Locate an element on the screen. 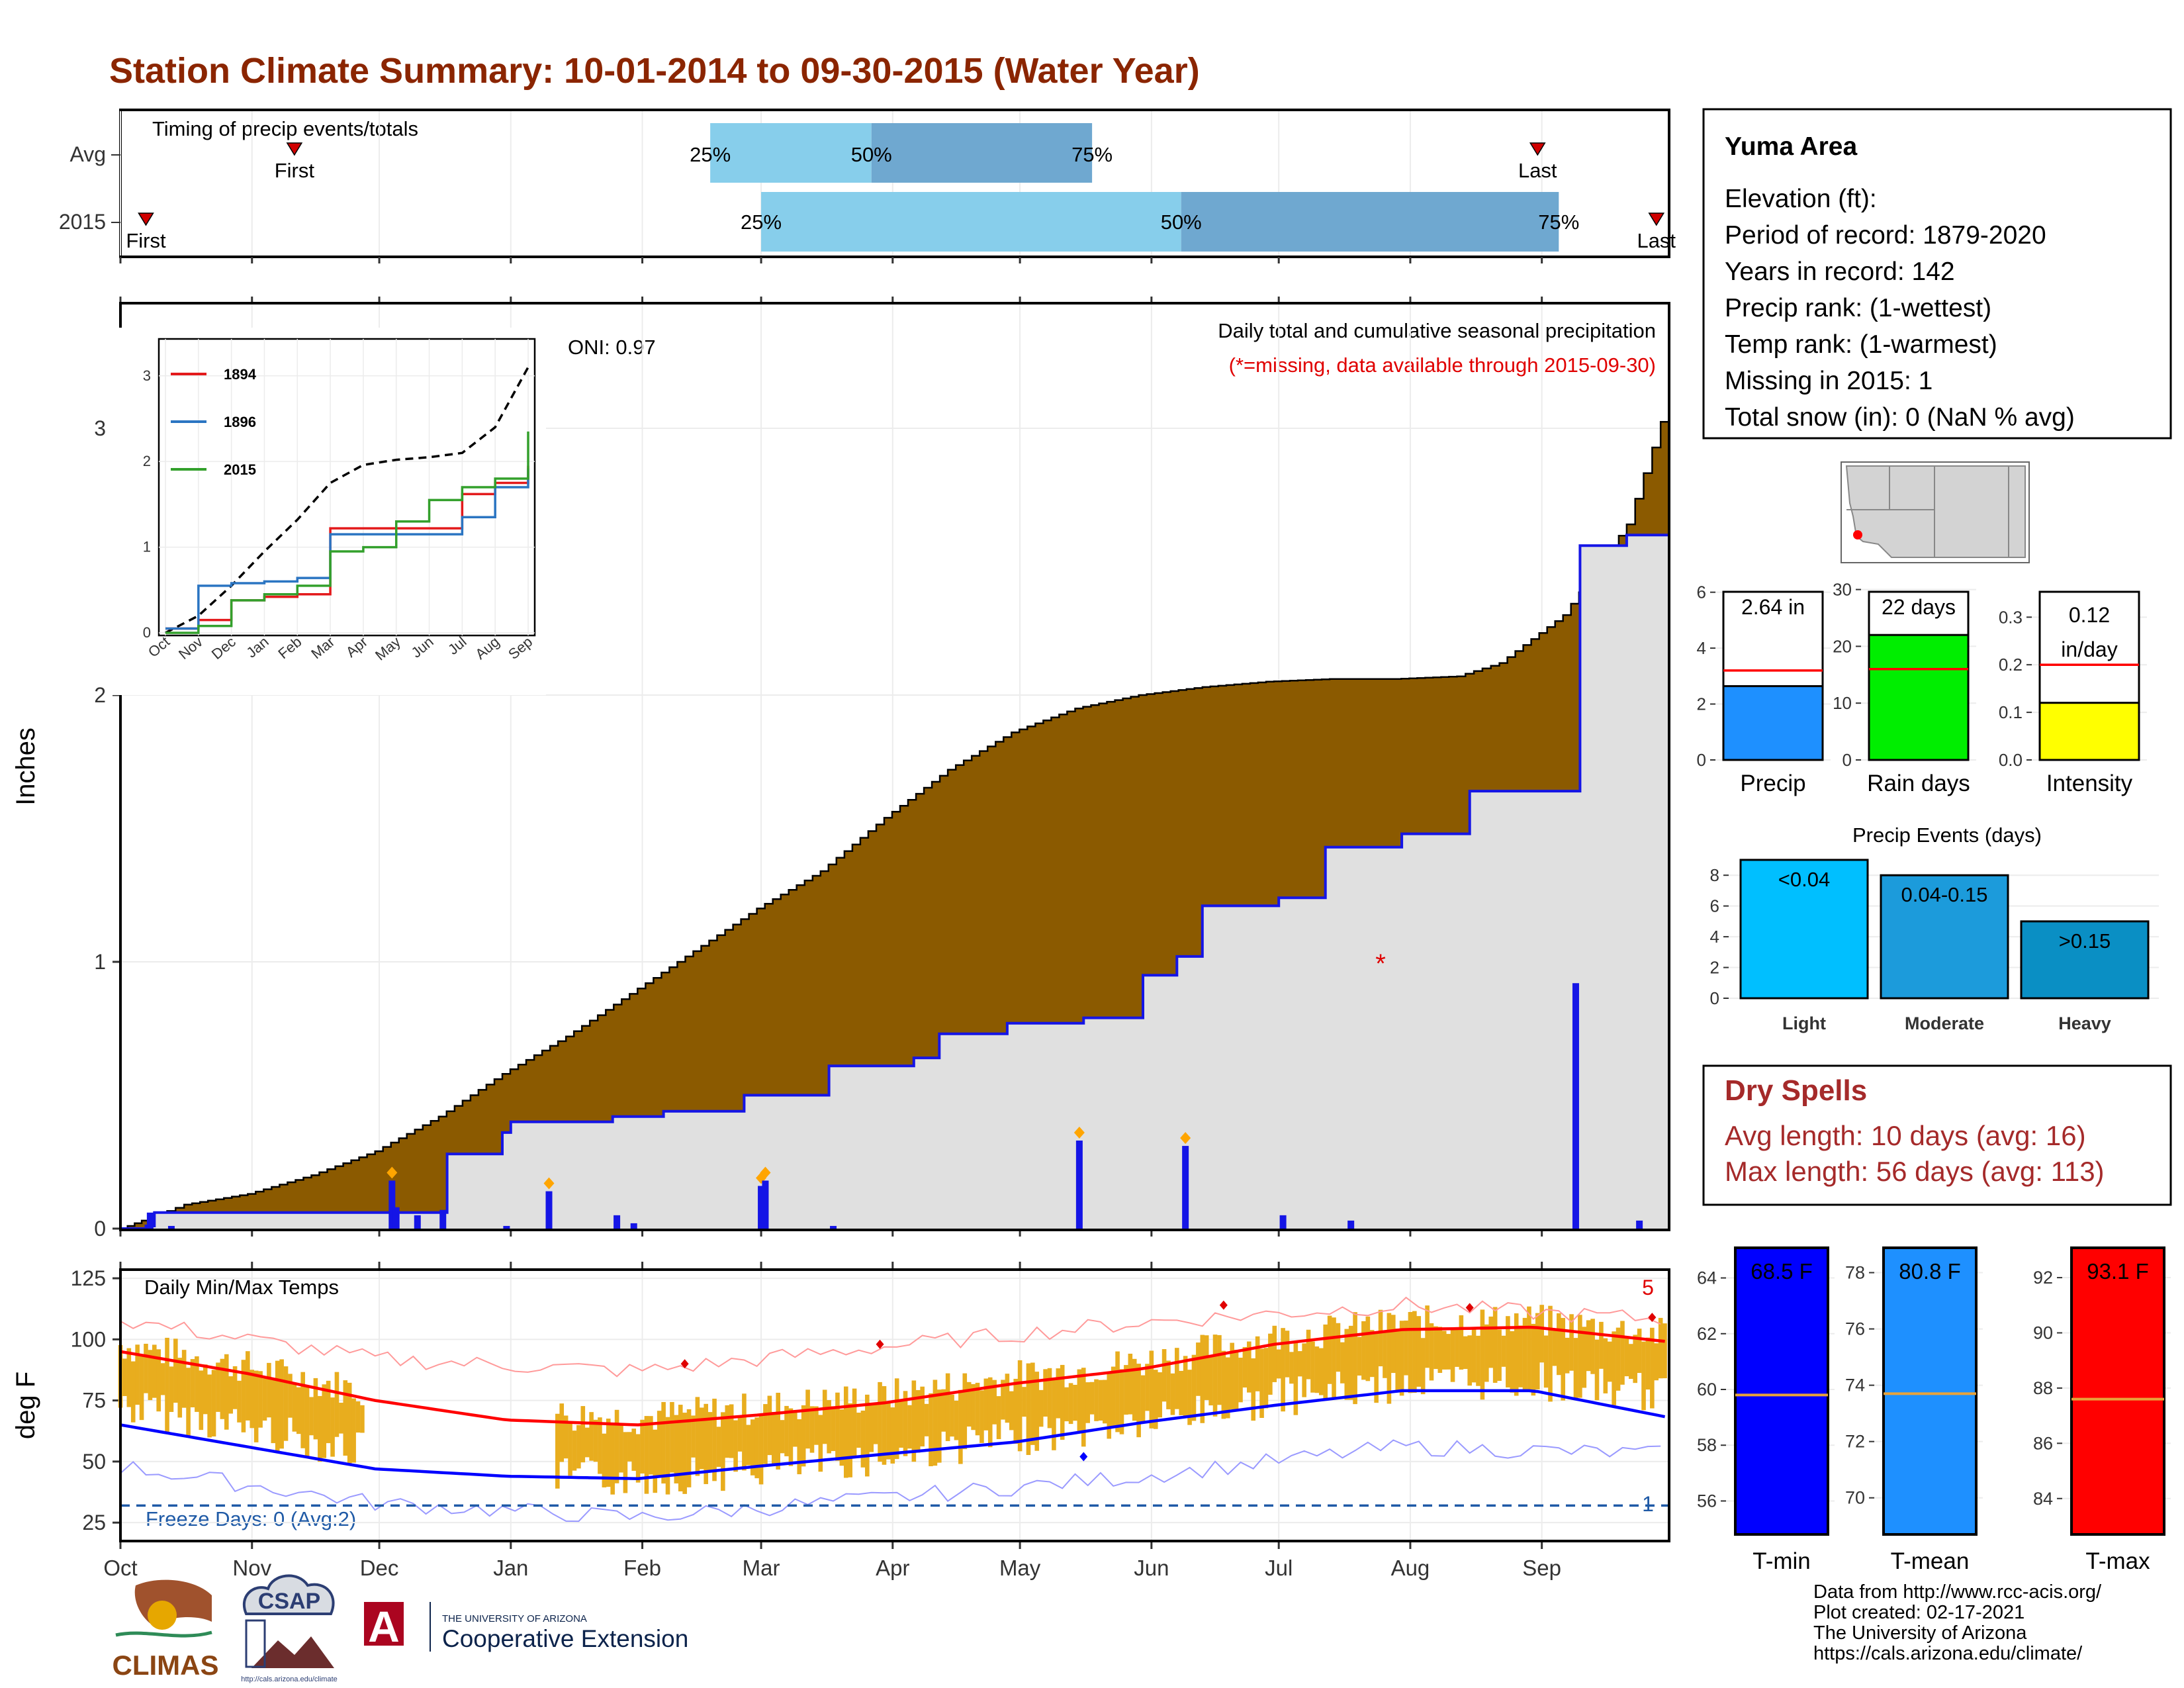  csap-mountains is located at coordinates (292, 1652).